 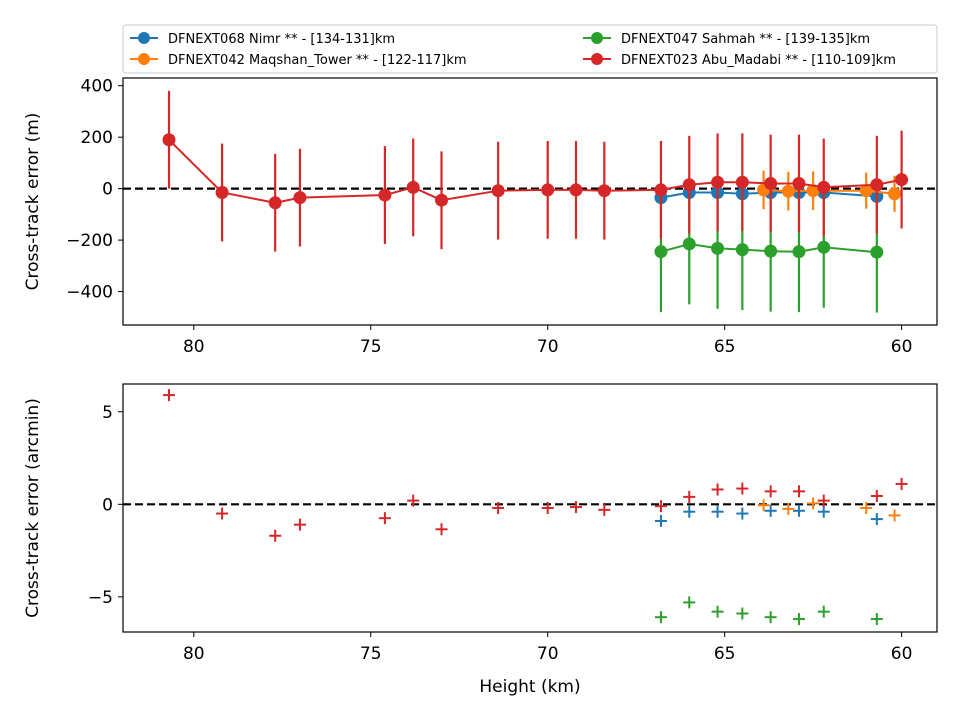 What do you see at coordinates (529, 687) in the screenshot?
I see `x-axis-label: Height (km)` at bounding box center [529, 687].